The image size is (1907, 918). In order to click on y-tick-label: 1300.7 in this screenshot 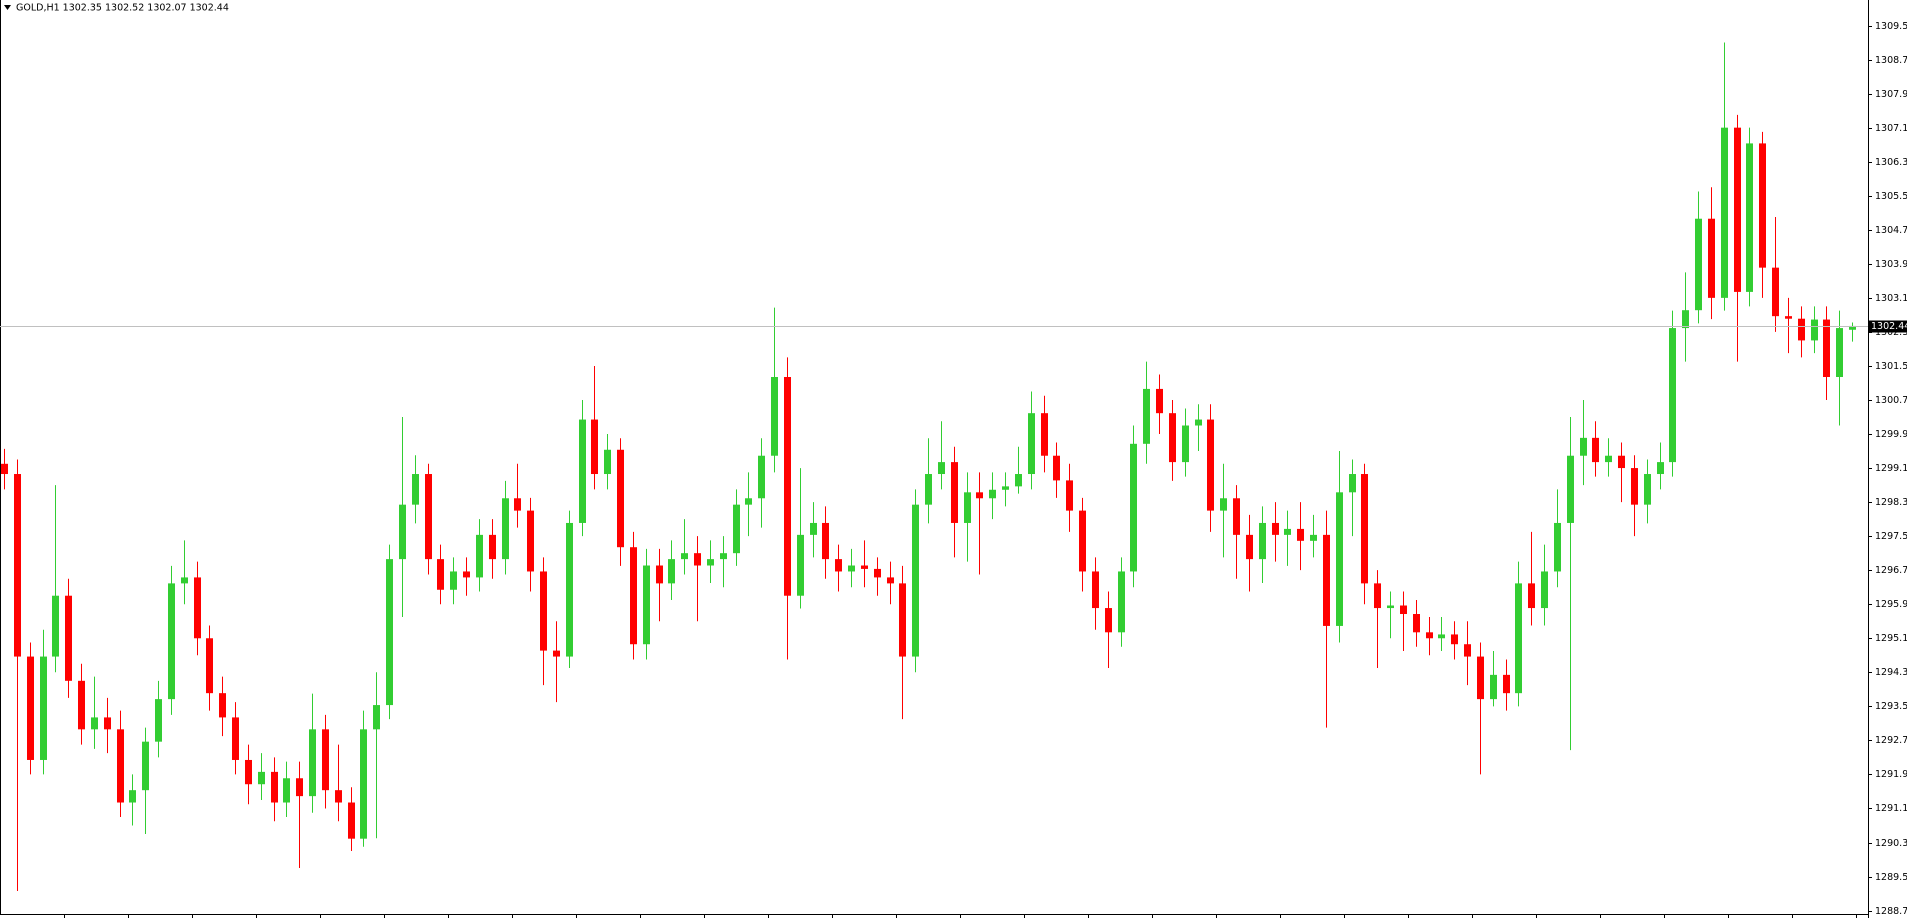, I will do `click(1891, 400)`.